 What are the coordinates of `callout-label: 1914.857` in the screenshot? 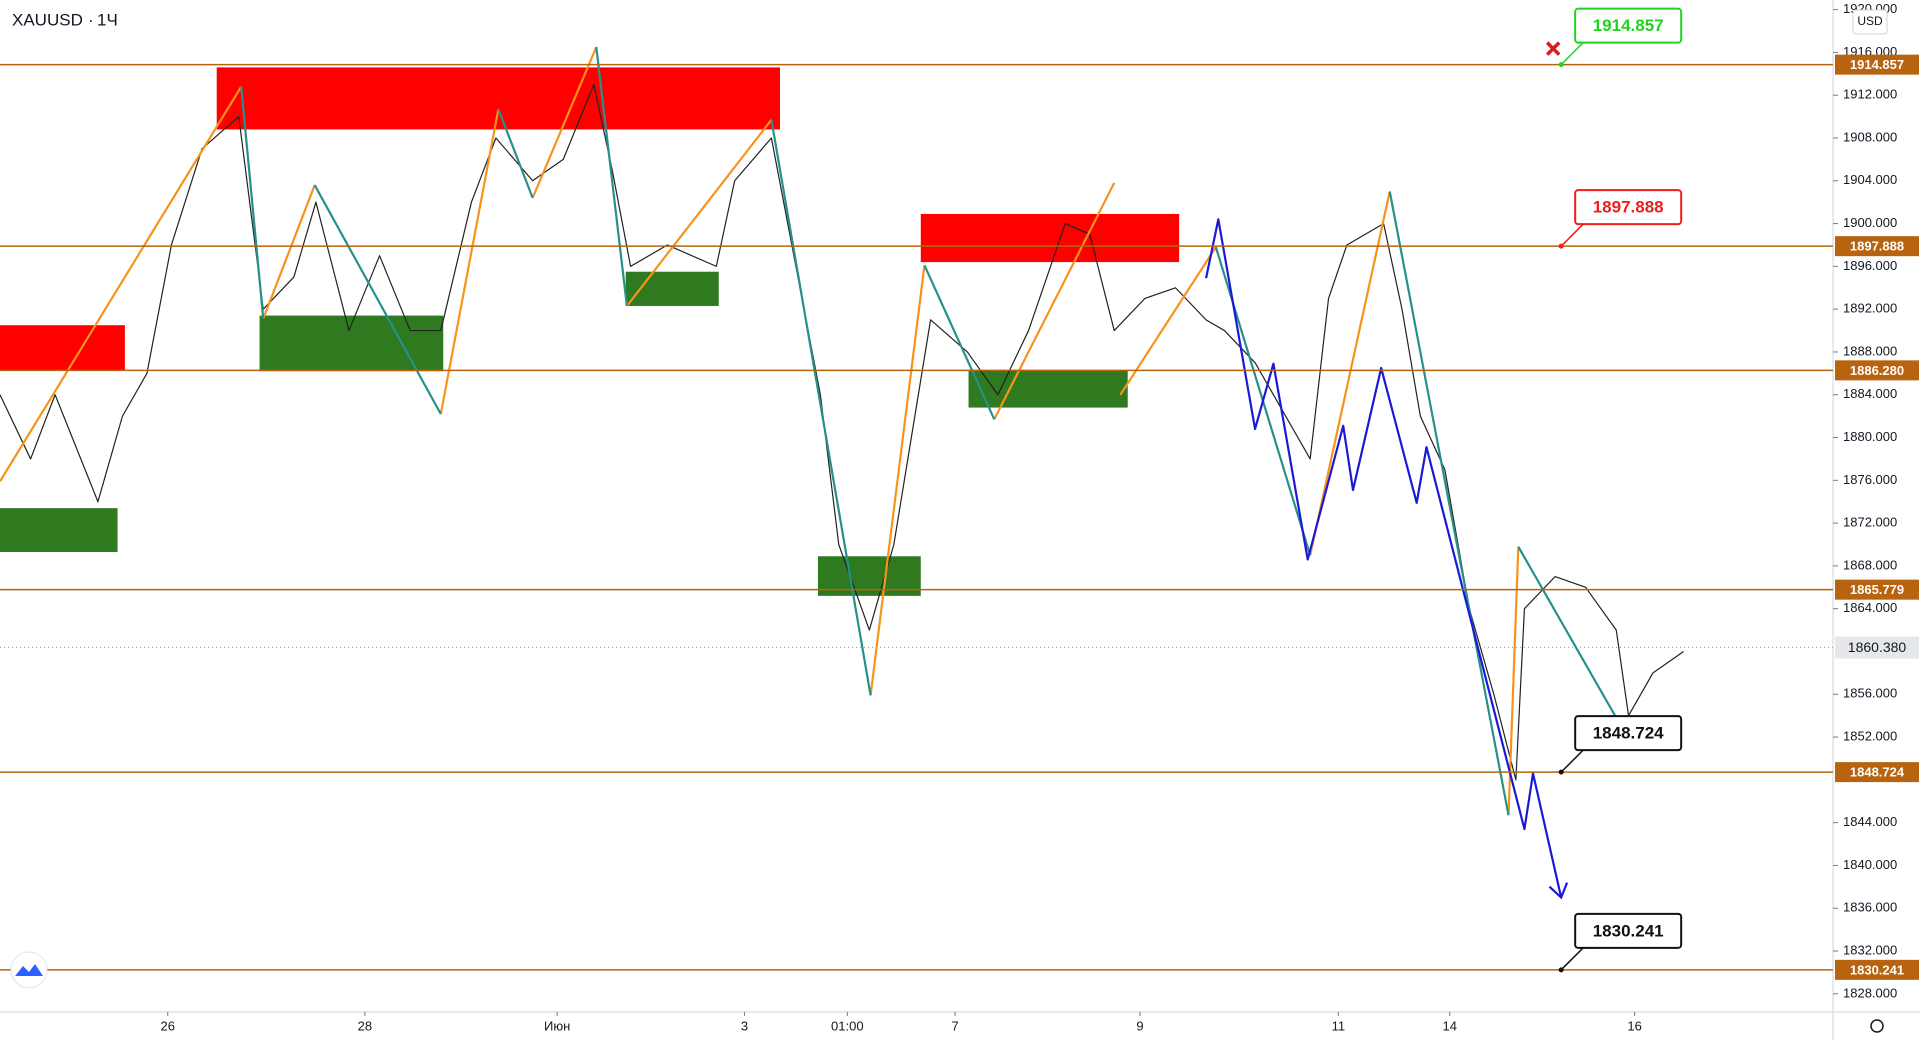 It's located at (1628, 25).